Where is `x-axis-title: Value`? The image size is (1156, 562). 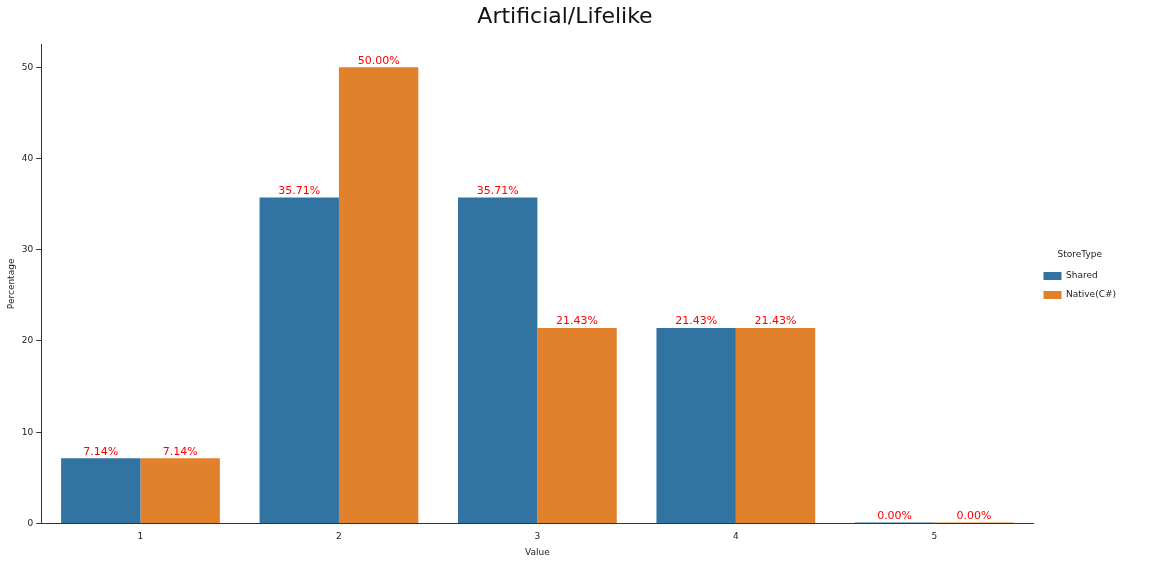 x-axis-title: Value is located at coordinates (538, 551).